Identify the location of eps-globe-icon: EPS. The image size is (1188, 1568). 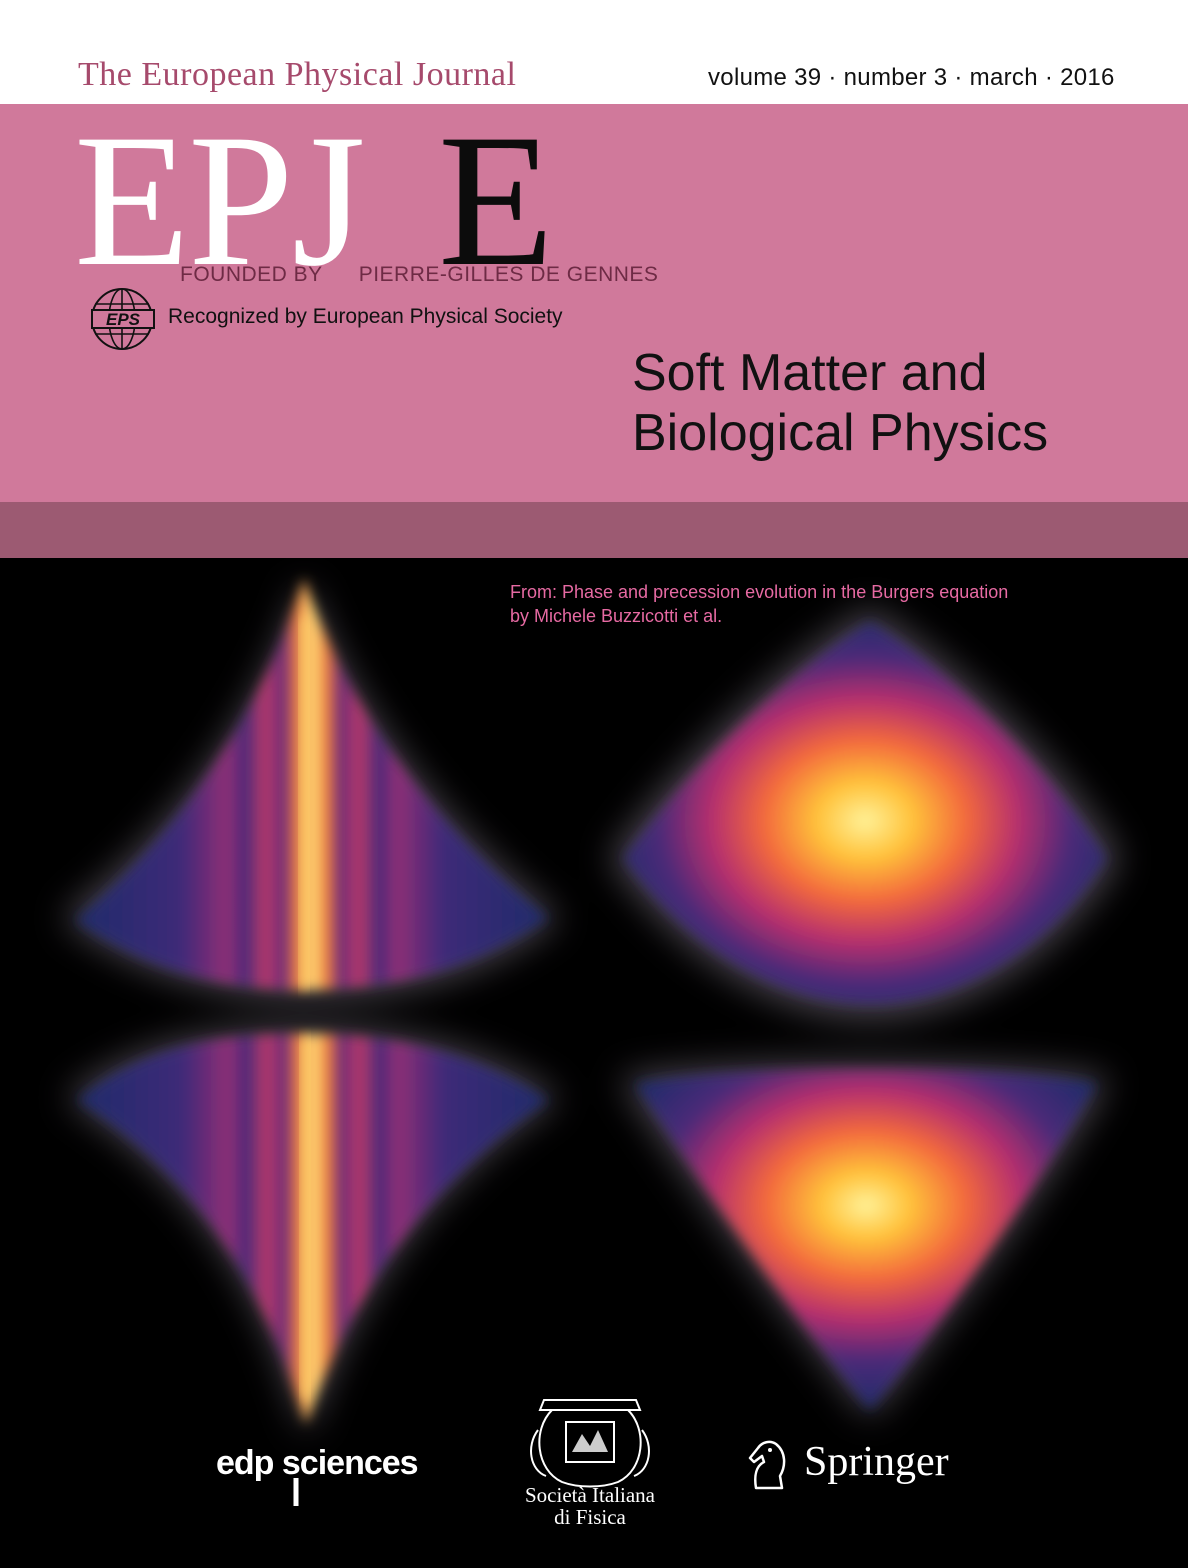
(123, 319).